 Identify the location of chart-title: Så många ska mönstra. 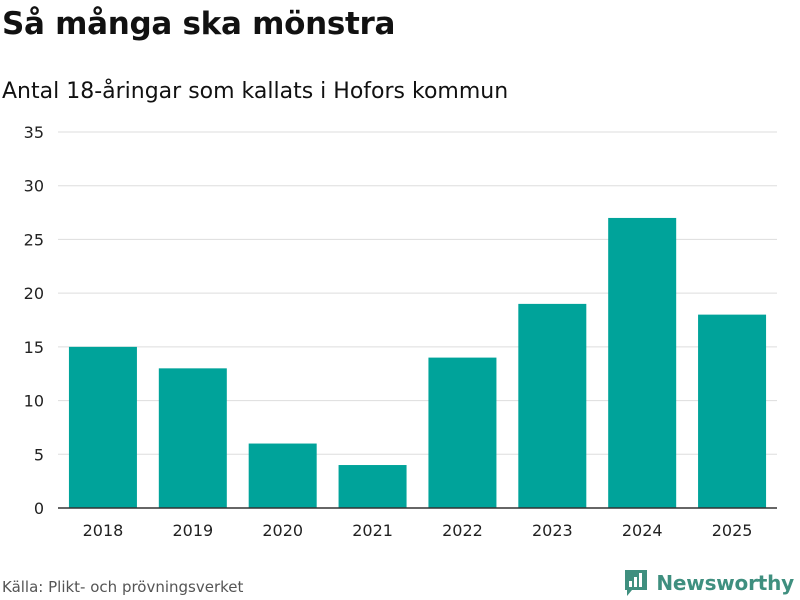
(199, 24).